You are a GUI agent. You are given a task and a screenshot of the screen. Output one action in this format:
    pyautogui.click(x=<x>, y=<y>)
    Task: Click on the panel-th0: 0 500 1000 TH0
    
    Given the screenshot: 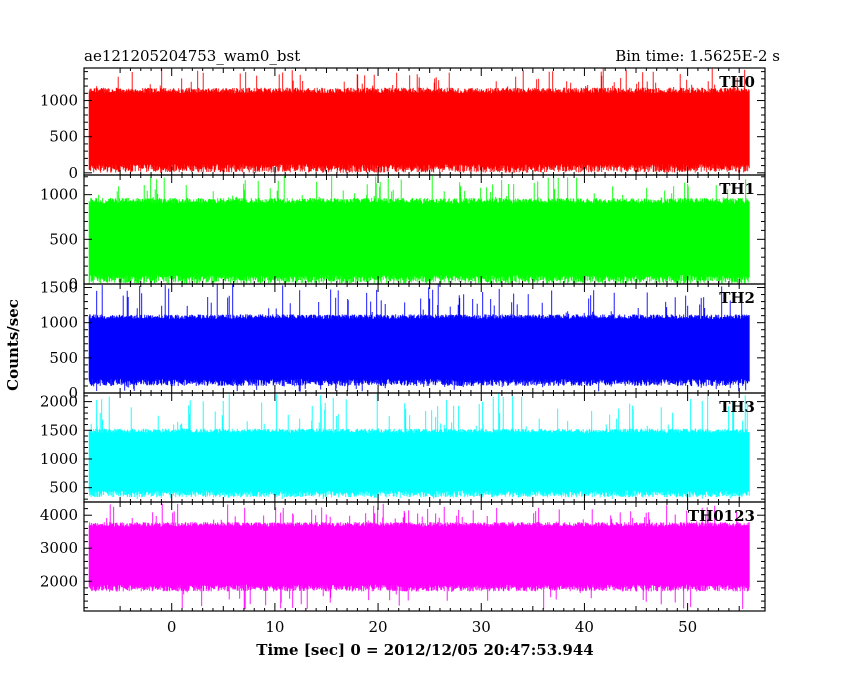 What is the action you would take?
    pyautogui.click(x=403, y=124)
    